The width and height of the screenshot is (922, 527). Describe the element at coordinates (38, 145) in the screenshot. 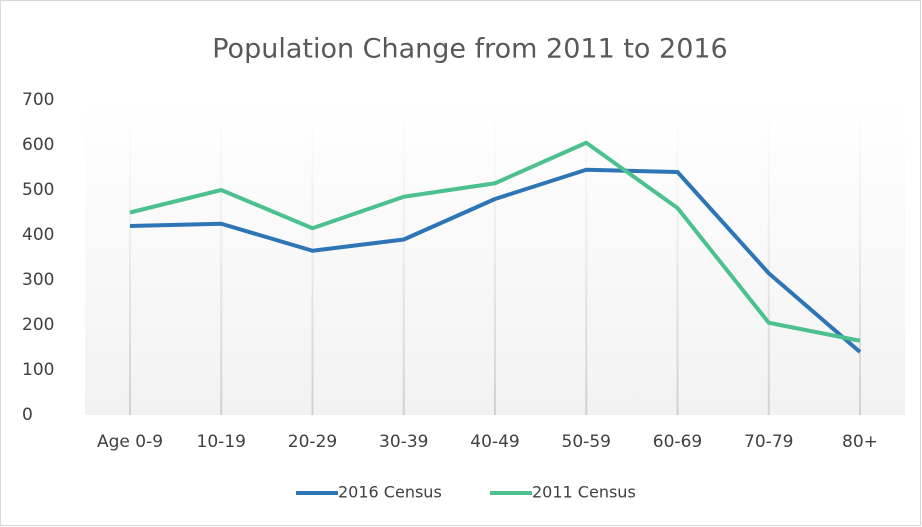

I see `y-tick-label: 600` at that location.